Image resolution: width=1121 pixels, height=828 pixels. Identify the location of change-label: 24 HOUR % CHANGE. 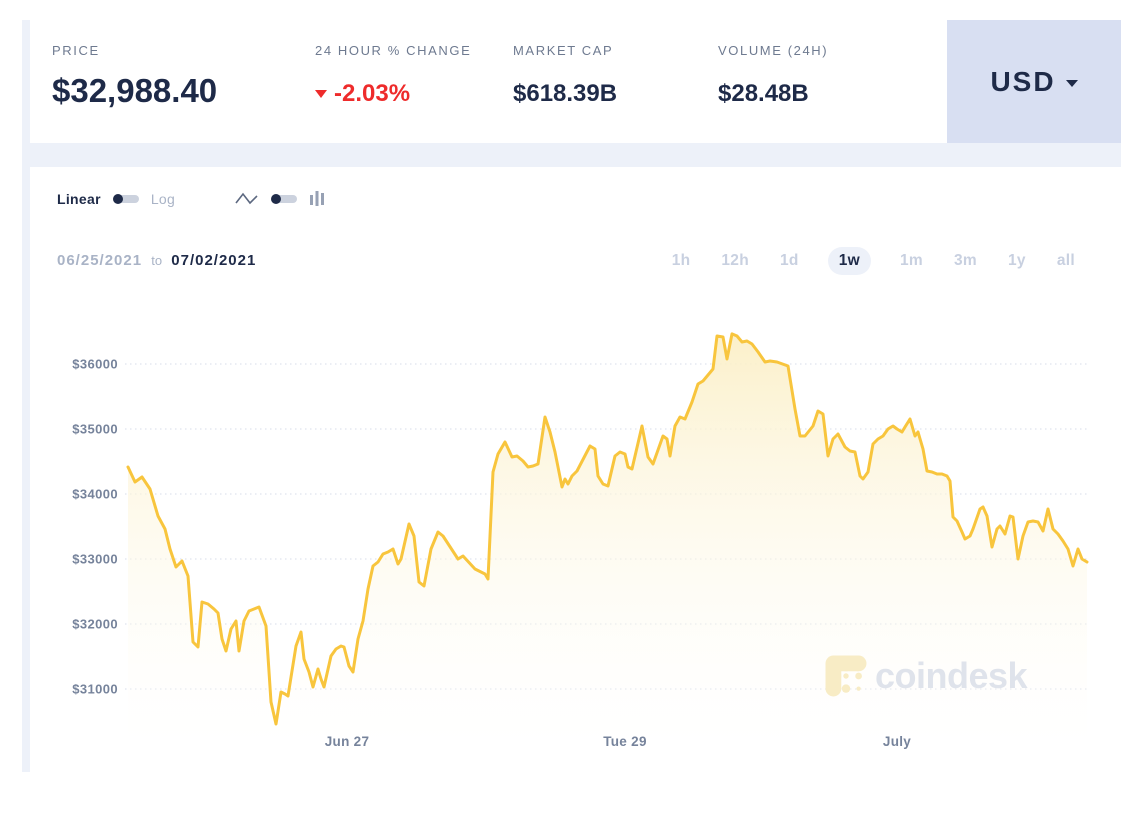
(393, 50).